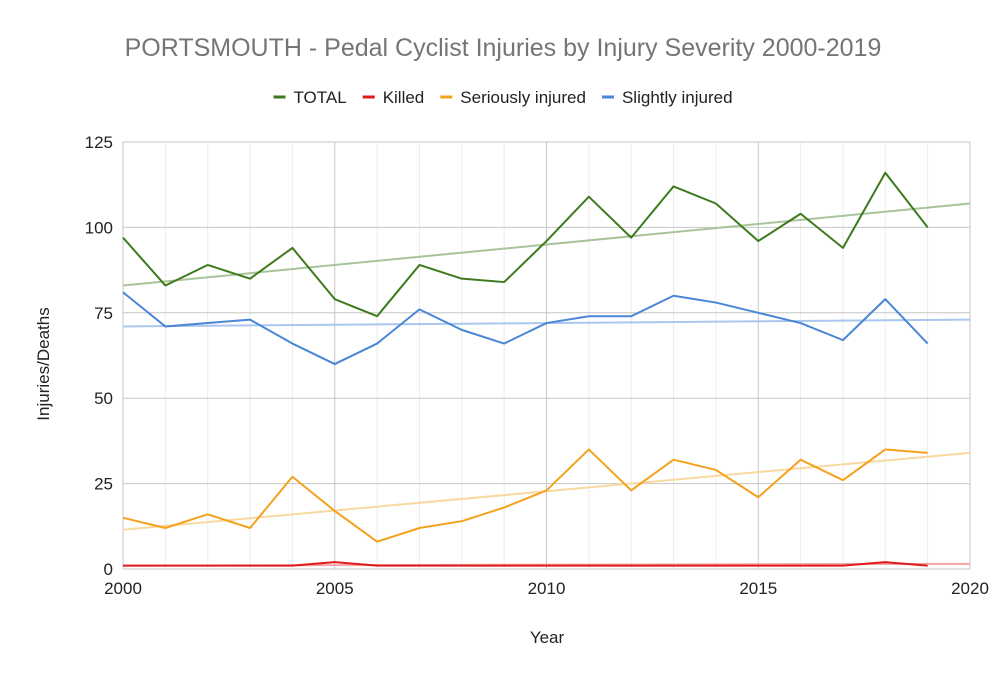 Image resolution: width=1005 pixels, height=683 pixels. Describe the element at coordinates (970, 588) in the screenshot. I see `x-tick-label: 2020` at that location.